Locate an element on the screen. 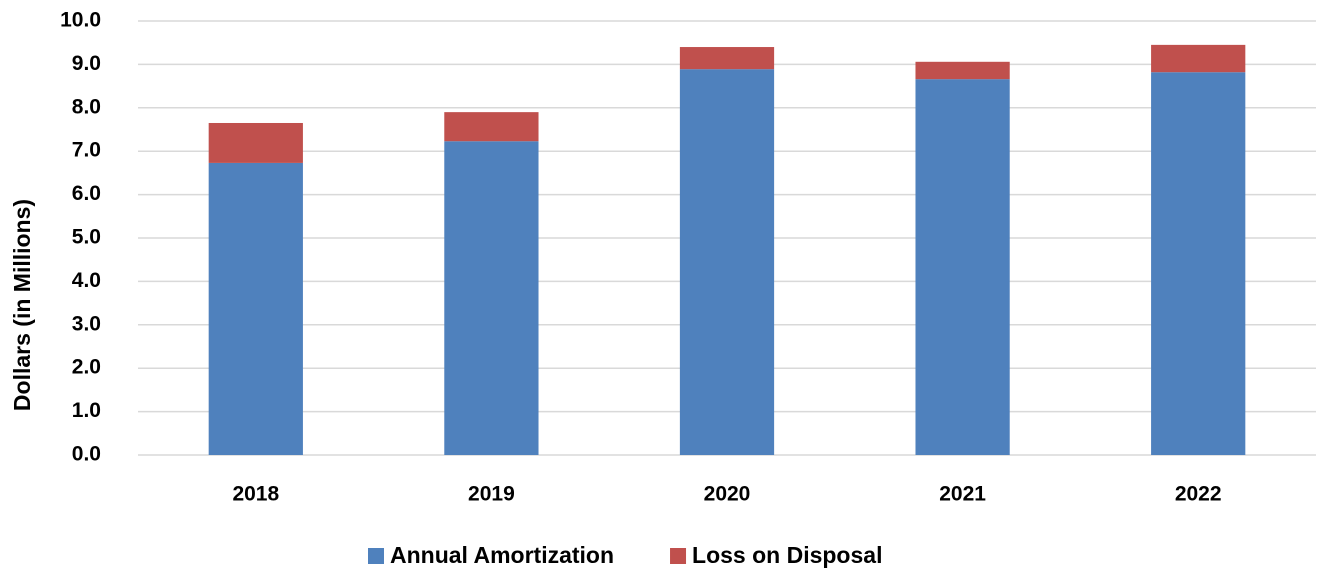 The height and width of the screenshot is (573, 1322). legend-label: Loss on Disposal is located at coordinates (787, 555).